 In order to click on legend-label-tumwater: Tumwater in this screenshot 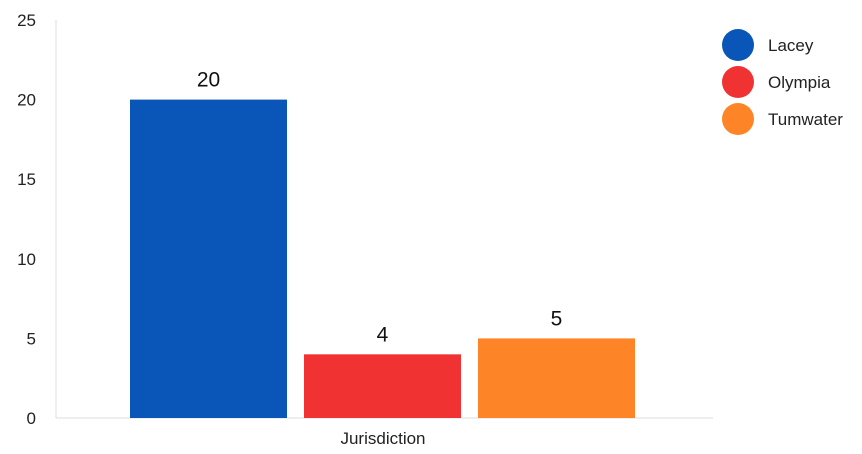, I will do `click(805, 119)`.